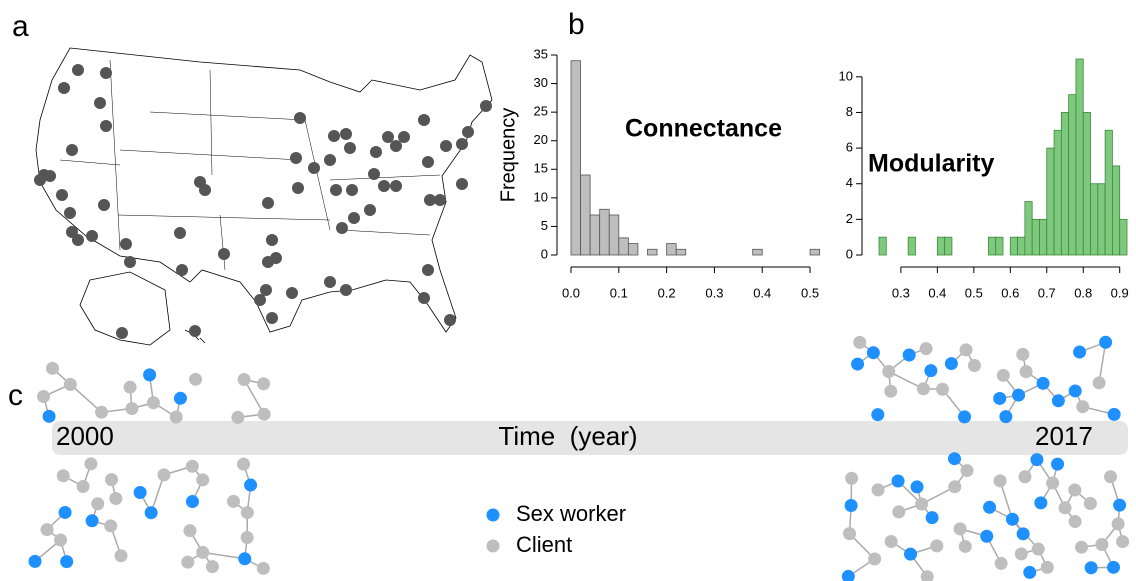 This screenshot has height=581, width=1136. Describe the element at coordinates (493, 546) in the screenshot. I see `legend-marker` at that location.